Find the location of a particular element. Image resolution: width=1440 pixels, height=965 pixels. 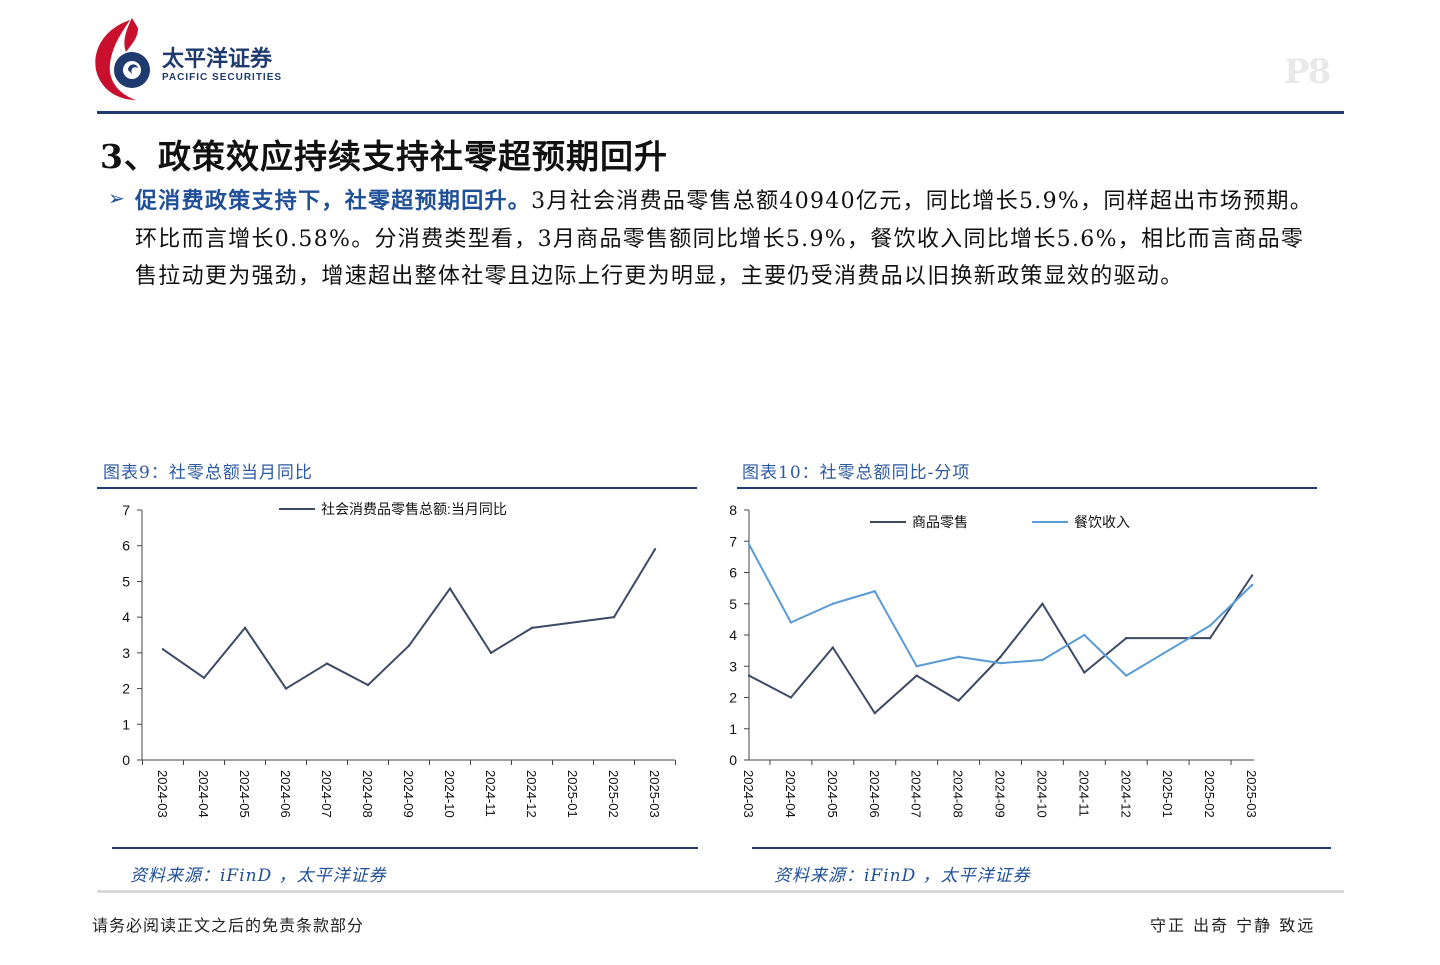

chart1-x-tick-label: 2025-02 is located at coordinates (613, 794).